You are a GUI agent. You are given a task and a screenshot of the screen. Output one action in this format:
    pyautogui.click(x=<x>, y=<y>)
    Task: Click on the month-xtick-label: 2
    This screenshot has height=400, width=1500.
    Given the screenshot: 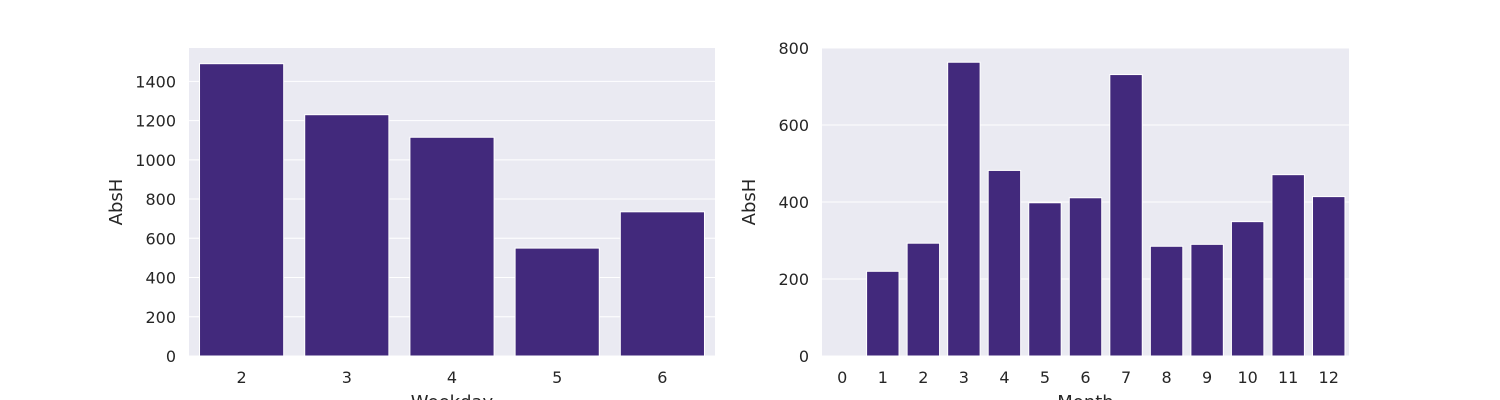 What is the action you would take?
    pyautogui.click(x=923, y=377)
    